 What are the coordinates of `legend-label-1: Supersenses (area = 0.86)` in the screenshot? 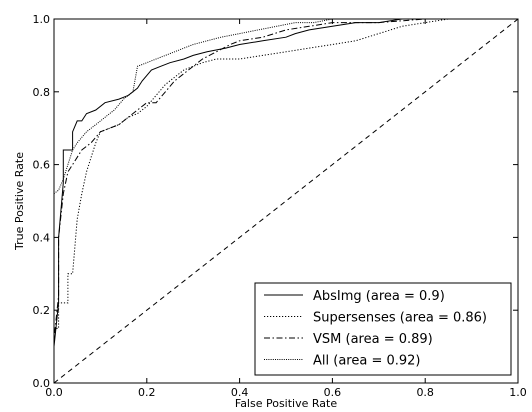 It's located at (400, 318).